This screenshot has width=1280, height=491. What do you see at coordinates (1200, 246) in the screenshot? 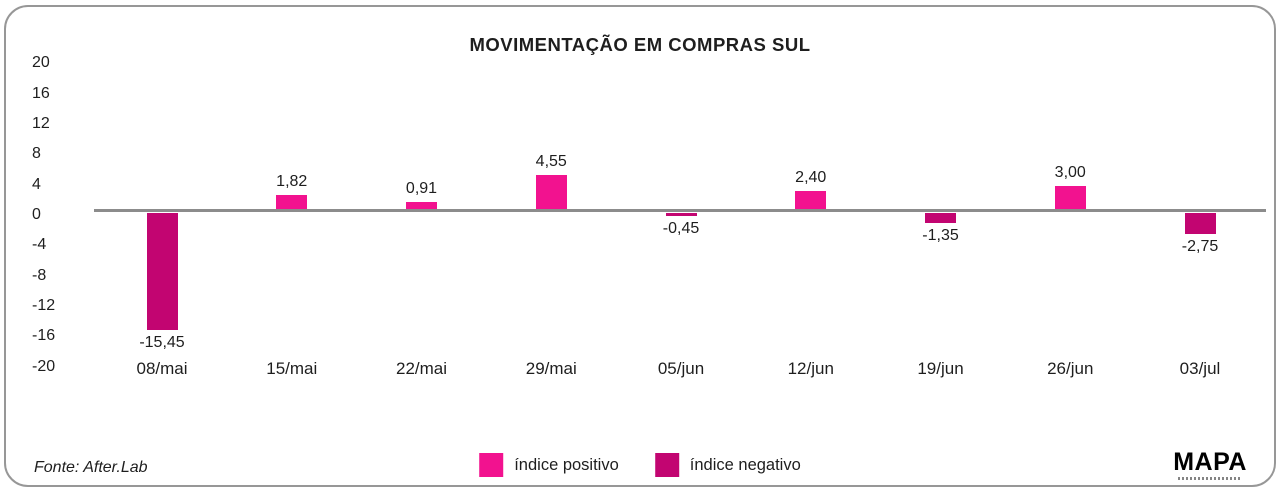
I see `bar-value-label: -2,75` at bounding box center [1200, 246].